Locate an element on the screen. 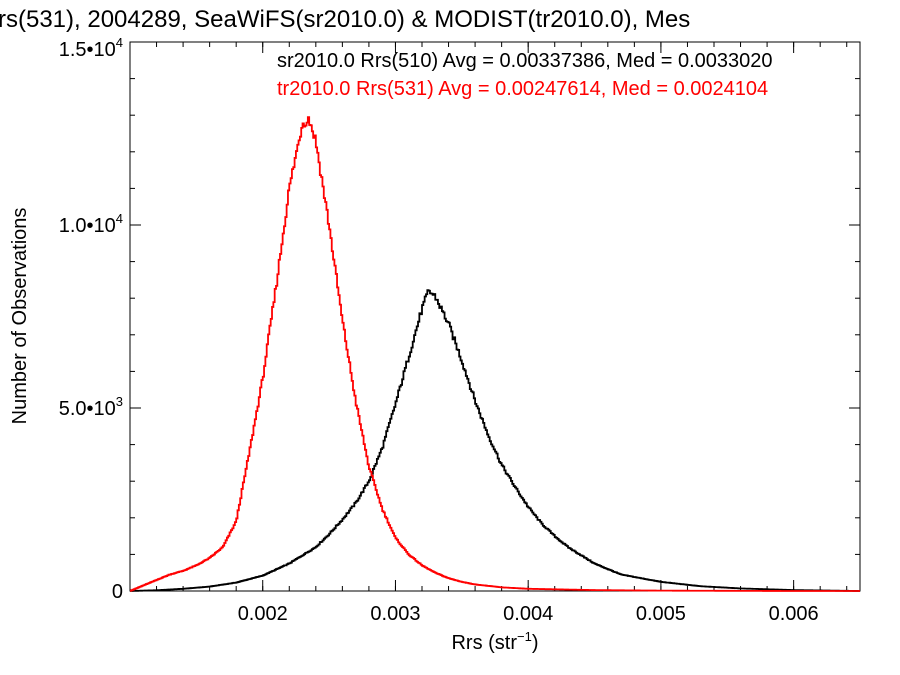 Image resolution: width=900 pixels, height=675 pixels. x-tick-label: 0.006 is located at coordinates (794, 614).